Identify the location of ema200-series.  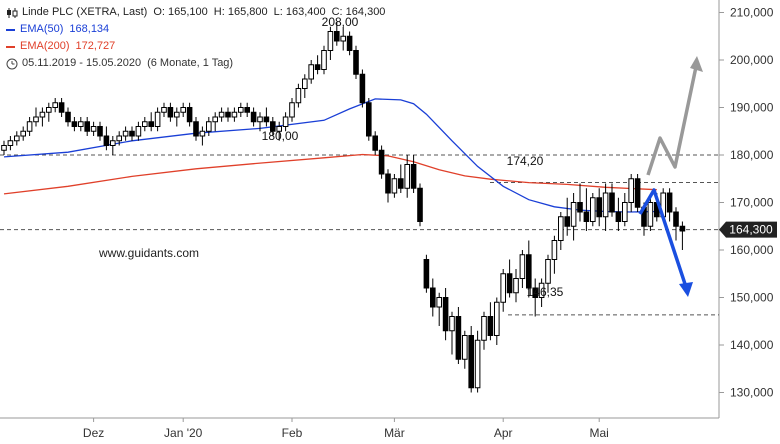
(330, 174).